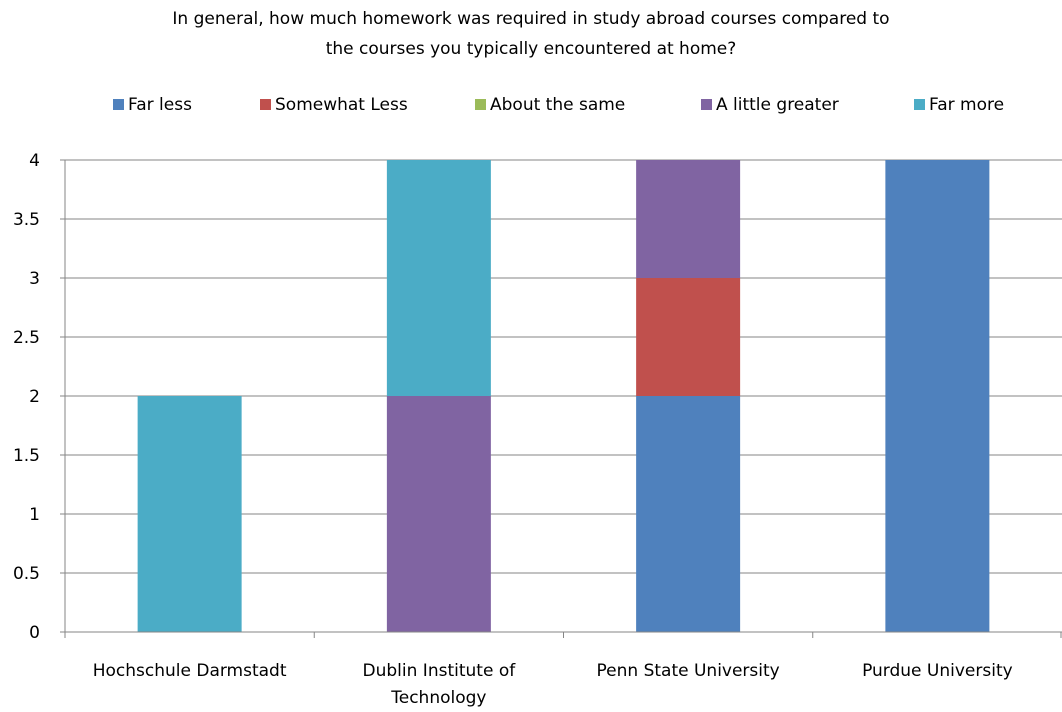 The height and width of the screenshot is (712, 1062). What do you see at coordinates (26, 220) in the screenshot?
I see `y-tick-label: 3.5` at bounding box center [26, 220].